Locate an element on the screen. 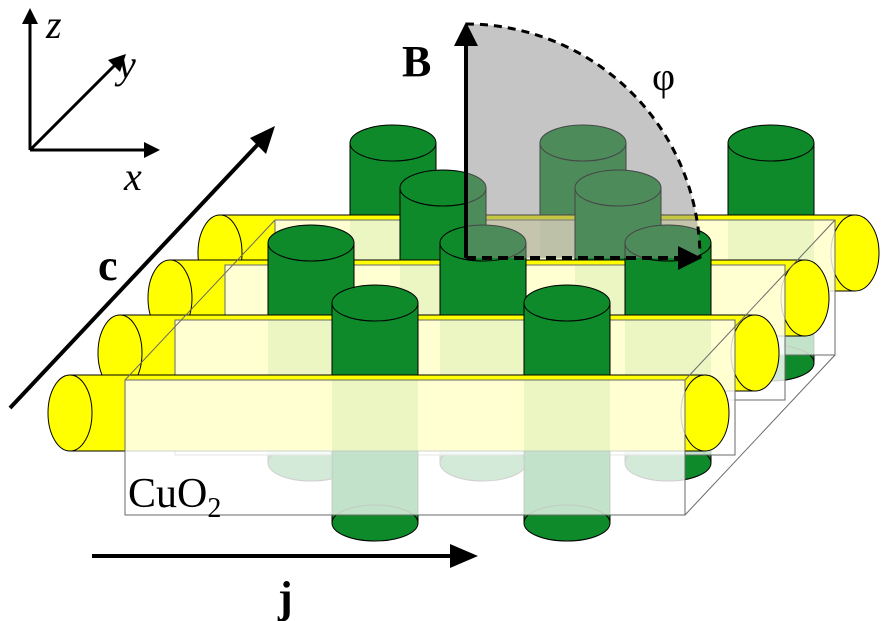  current-label: j is located at coordinates (285, 597).